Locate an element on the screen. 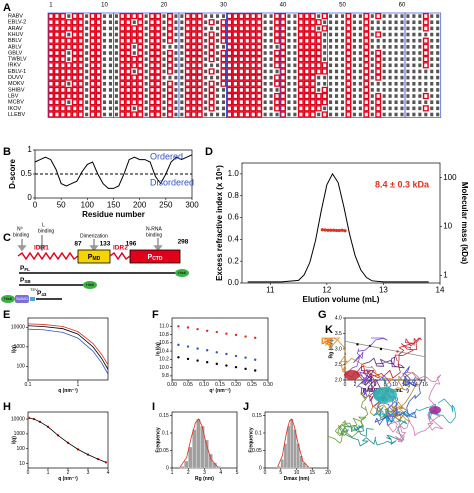 Image resolution: width=474 pixels, height=493 pixels. chart: J 0 5 10 15 20 0 0.05 0.1 0.15 Dmax (nm) Frequency is located at coordinates (287, 441).